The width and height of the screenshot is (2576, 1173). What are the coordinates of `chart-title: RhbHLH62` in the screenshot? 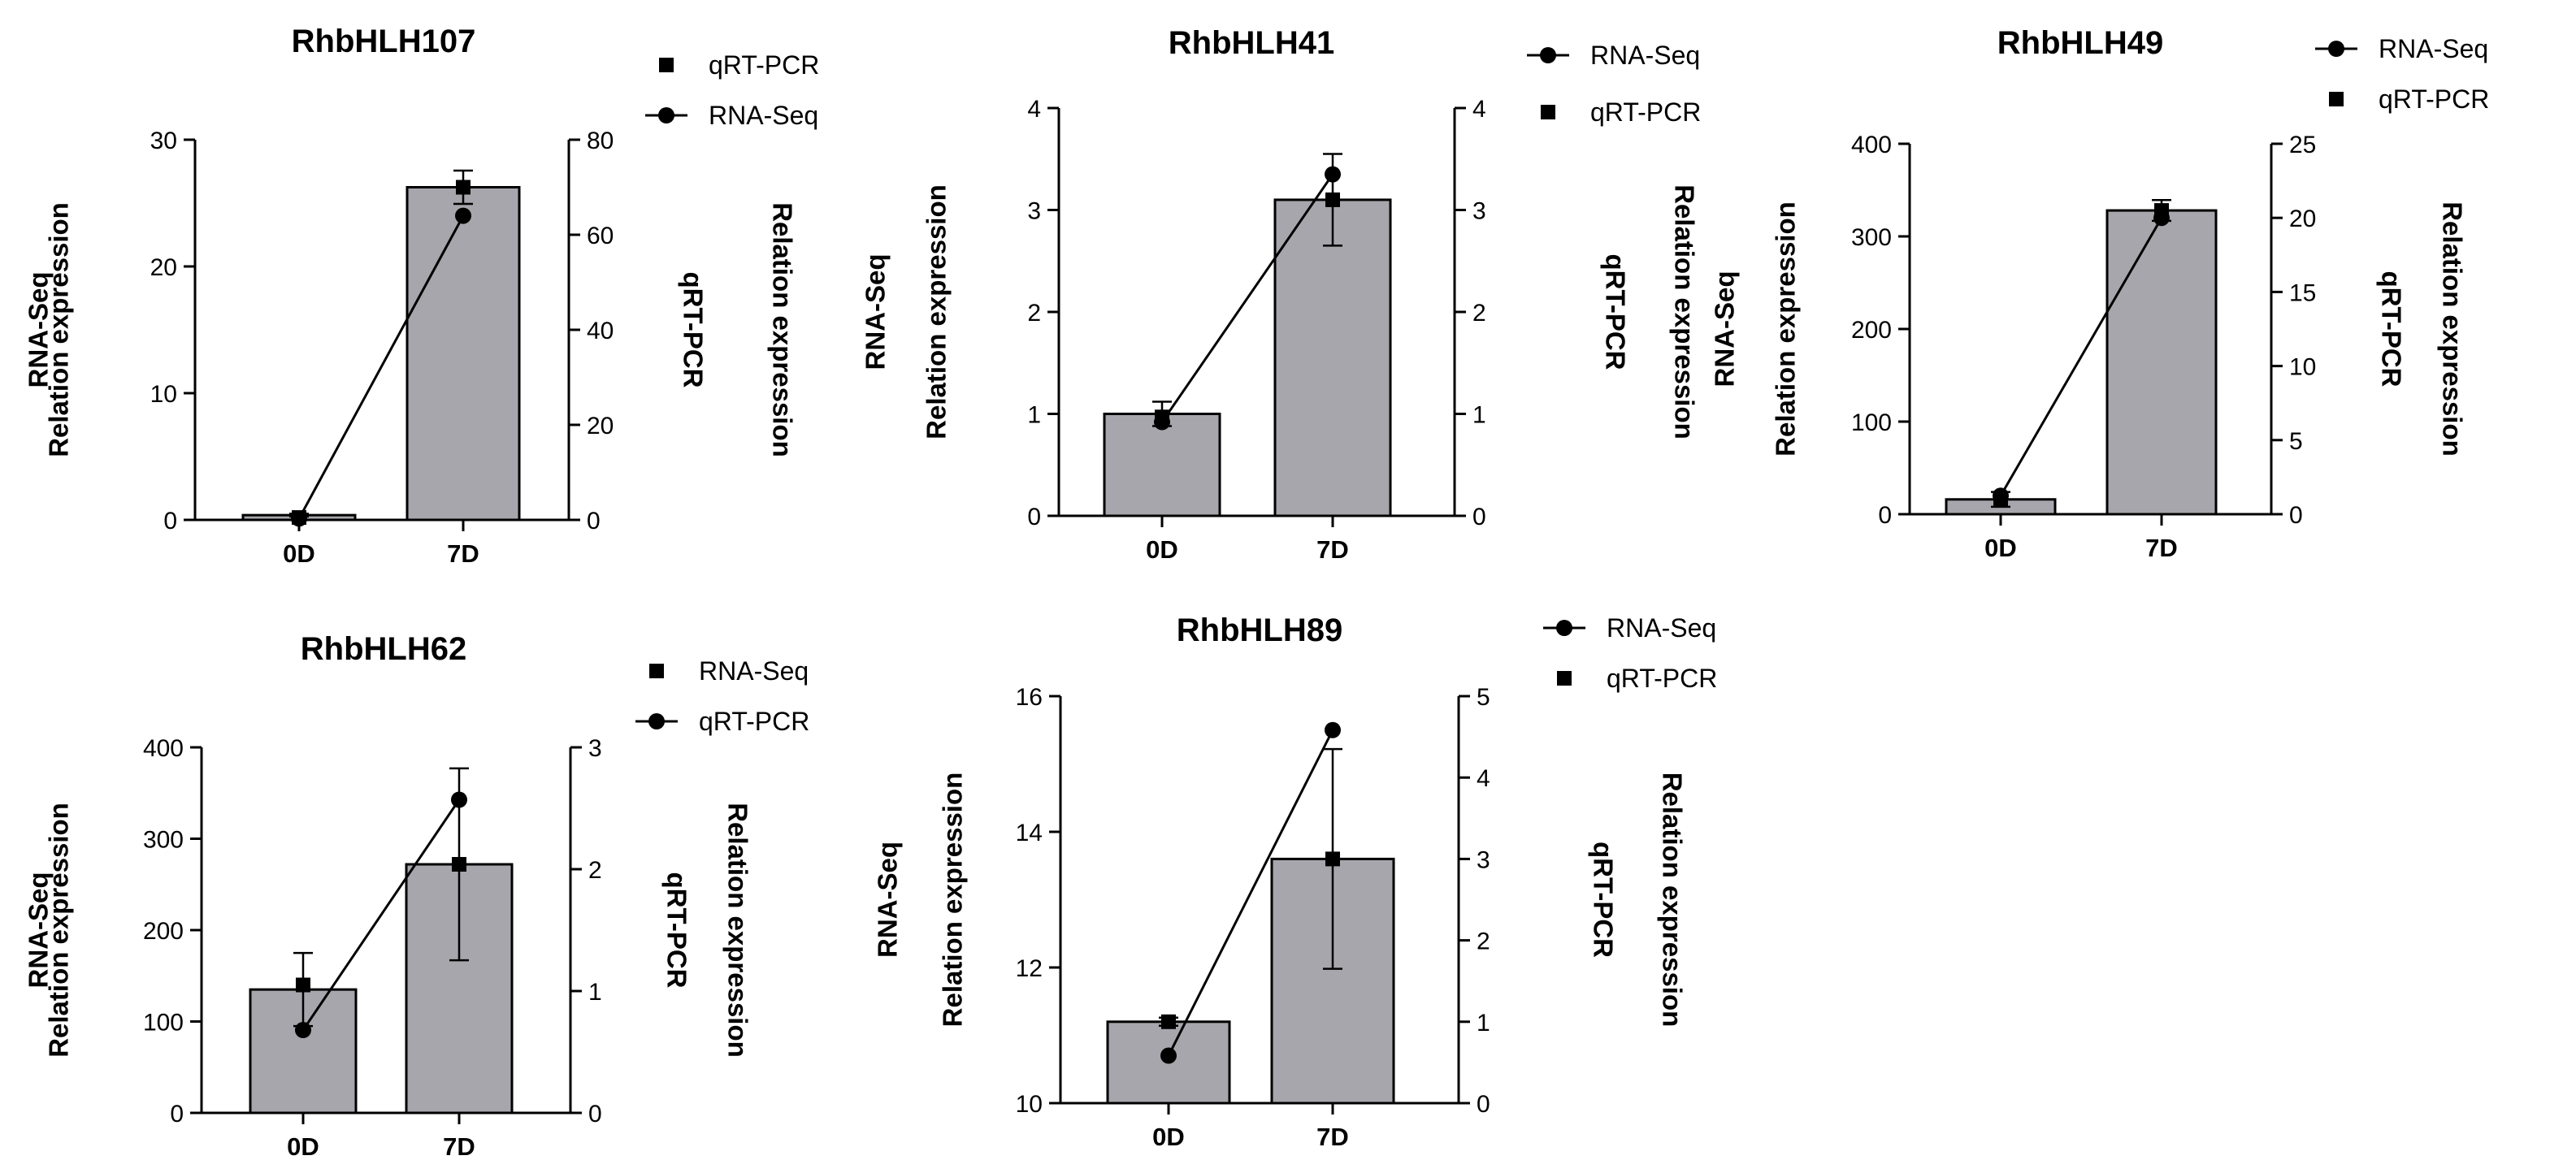 It's located at (383, 649).